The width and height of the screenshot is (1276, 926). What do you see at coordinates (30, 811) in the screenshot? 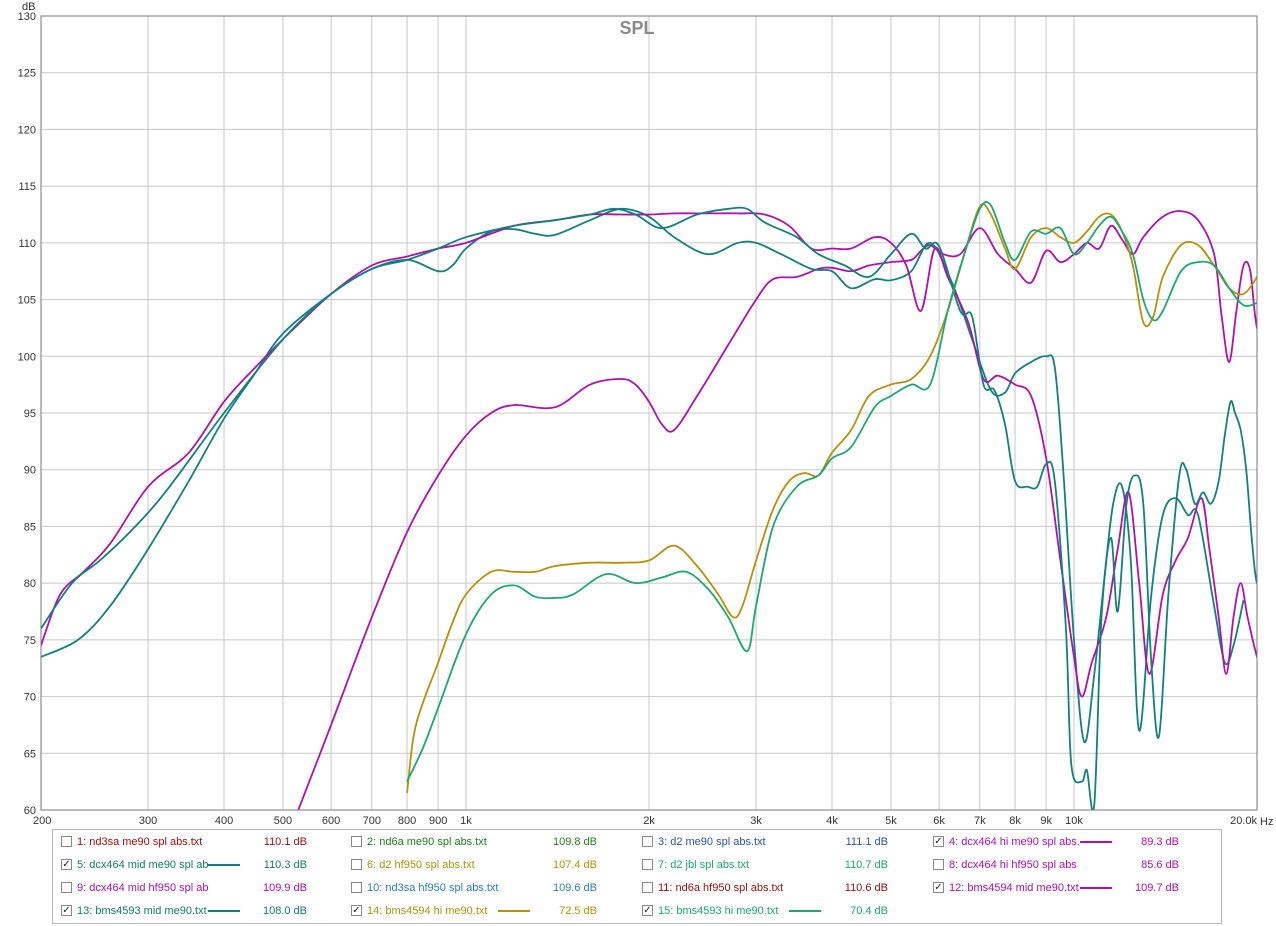
I see `y-tick-label: 60` at bounding box center [30, 811].